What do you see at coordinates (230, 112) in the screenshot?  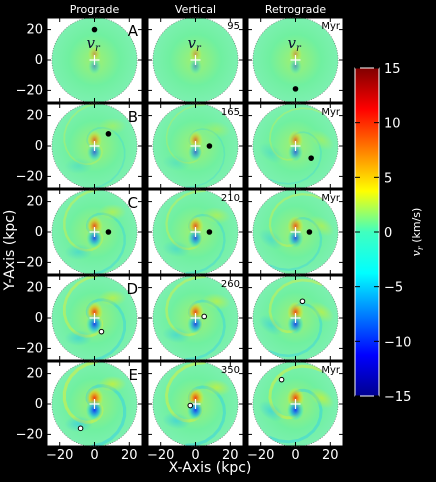 I see `time-label: 165` at bounding box center [230, 112].